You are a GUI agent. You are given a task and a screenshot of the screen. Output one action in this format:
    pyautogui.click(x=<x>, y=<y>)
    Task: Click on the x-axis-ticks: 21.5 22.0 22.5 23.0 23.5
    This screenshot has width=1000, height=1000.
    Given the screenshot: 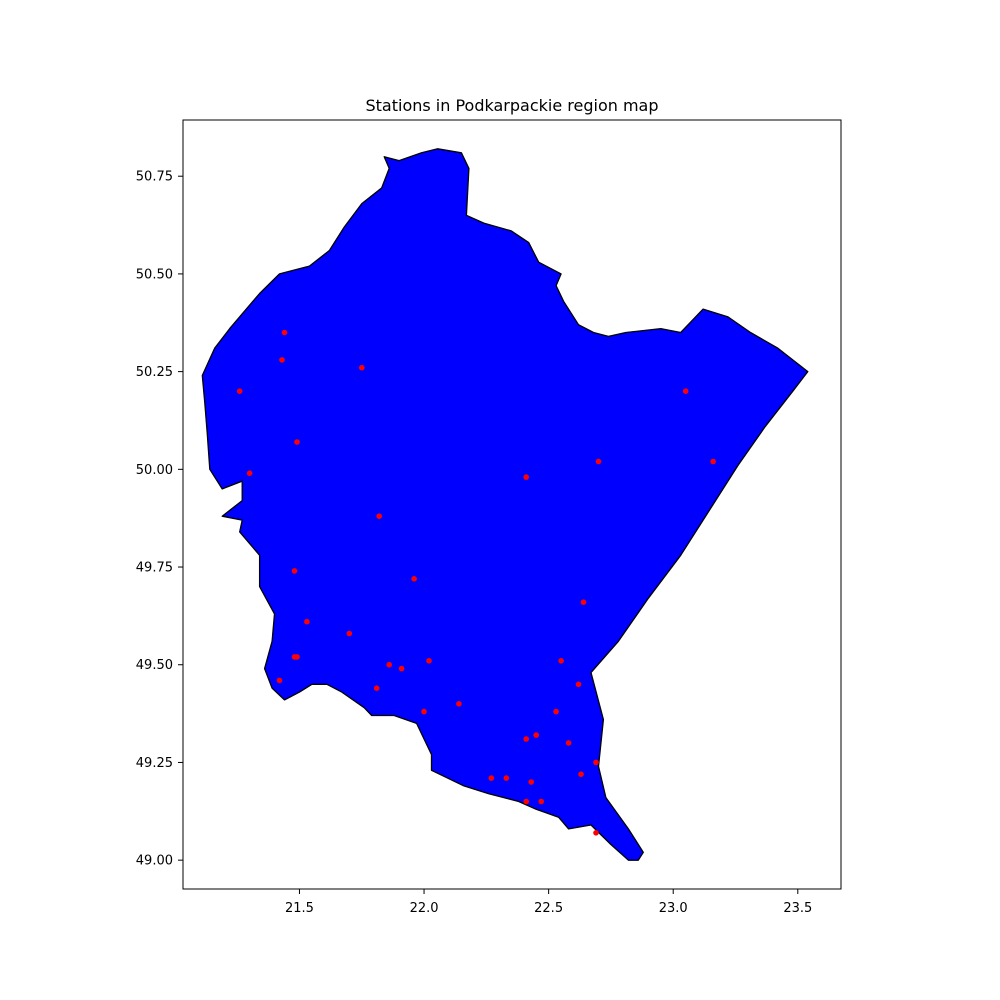 What is the action you would take?
    pyautogui.click(x=548, y=902)
    